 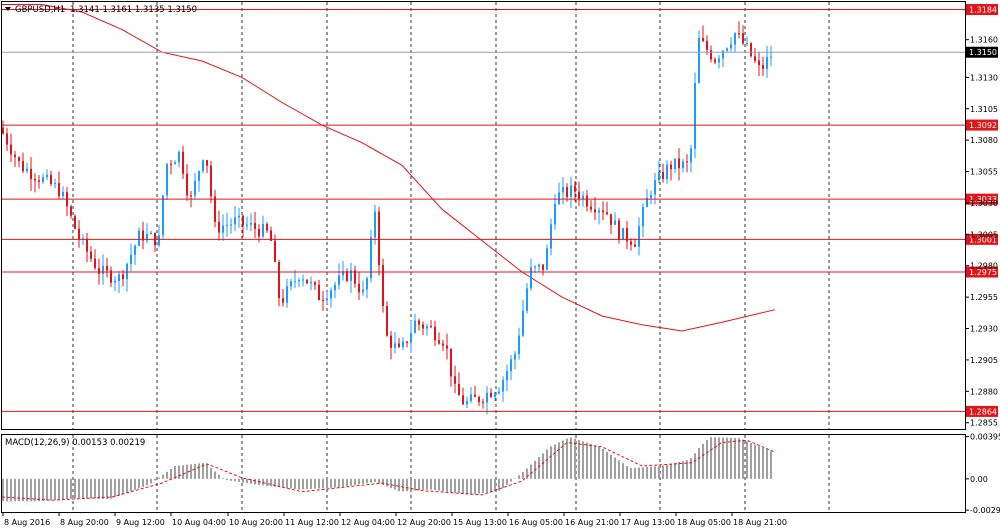 I want to click on price-tick-label: 1.3105, so click(x=984, y=109).